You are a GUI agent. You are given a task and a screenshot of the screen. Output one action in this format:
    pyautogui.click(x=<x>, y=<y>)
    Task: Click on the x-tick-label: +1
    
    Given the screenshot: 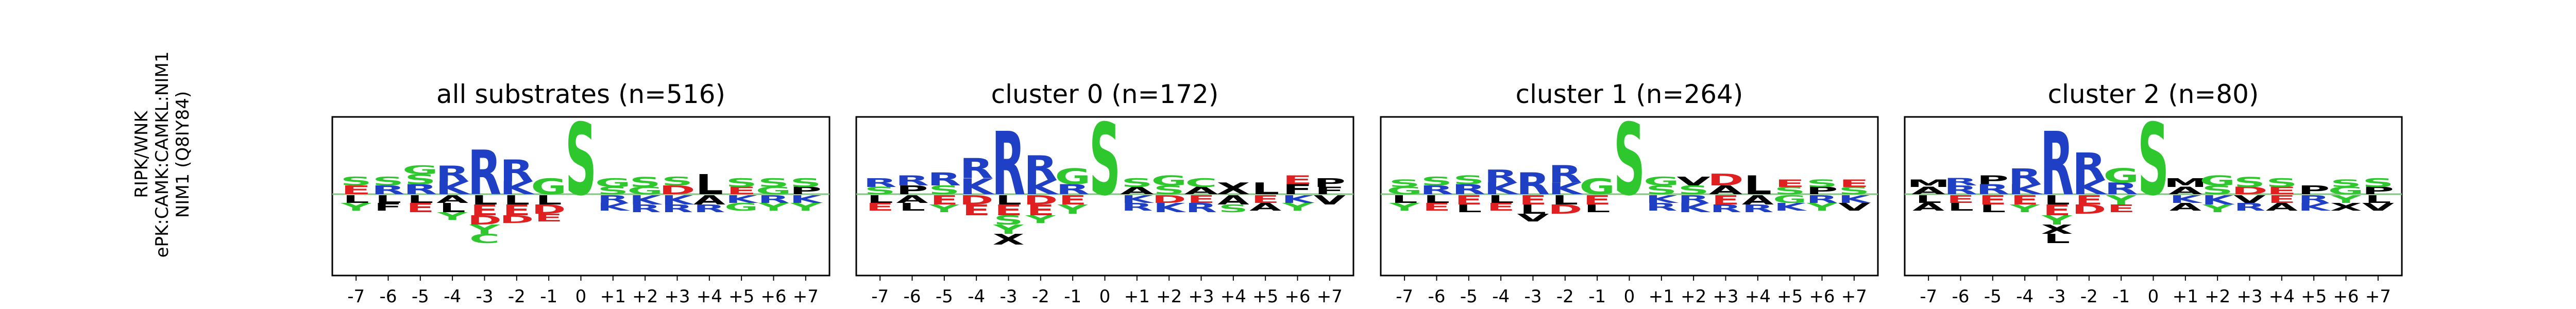 What is the action you would take?
    pyautogui.click(x=1661, y=297)
    